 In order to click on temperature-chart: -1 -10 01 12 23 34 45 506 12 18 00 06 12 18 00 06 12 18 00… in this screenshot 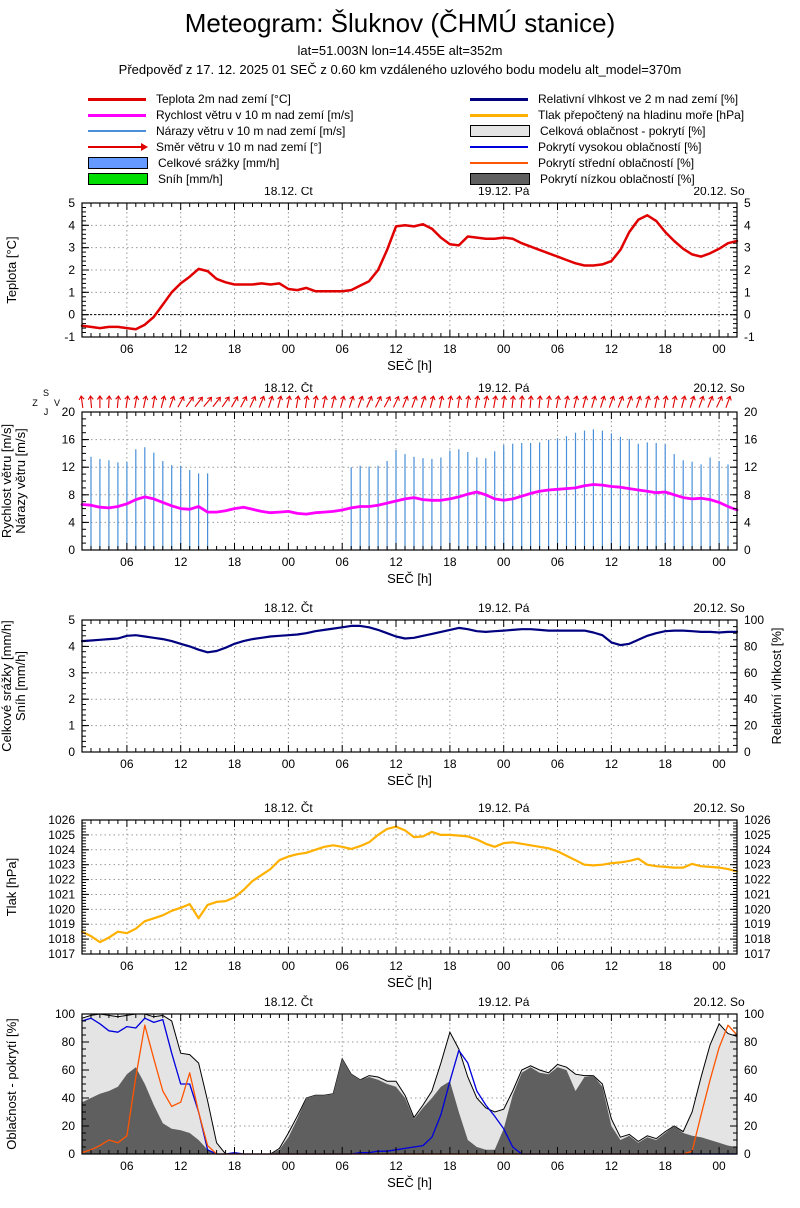, I will do `click(379, 280)`.